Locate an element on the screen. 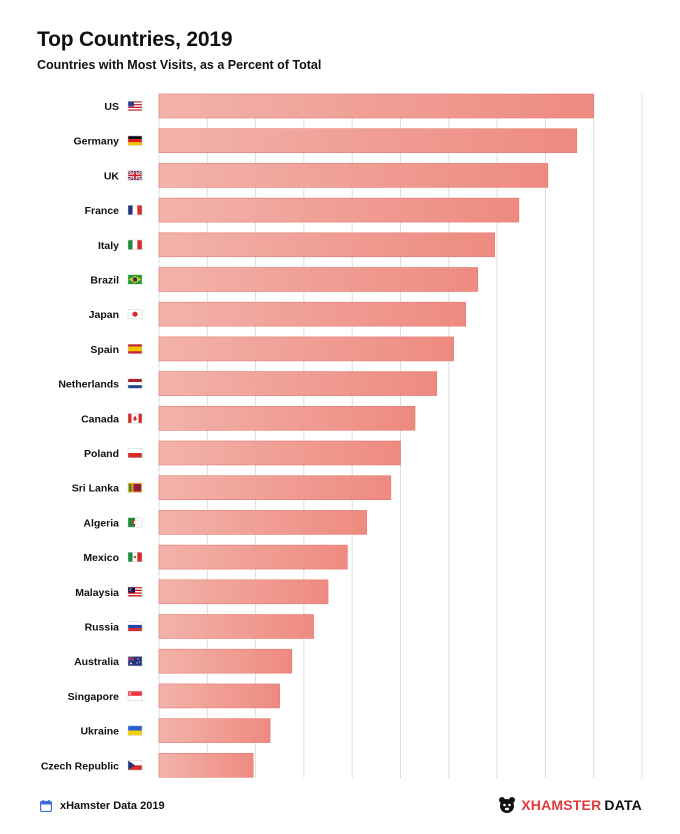 This screenshot has height=834, width=680. bar-australia is located at coordinates (225, 661).